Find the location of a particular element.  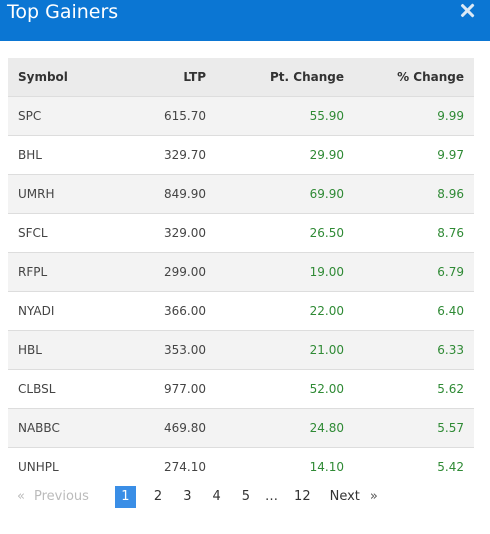

table-row: CLBSL 977.00 52.00 5.62 is located at coordinates (241, 388).